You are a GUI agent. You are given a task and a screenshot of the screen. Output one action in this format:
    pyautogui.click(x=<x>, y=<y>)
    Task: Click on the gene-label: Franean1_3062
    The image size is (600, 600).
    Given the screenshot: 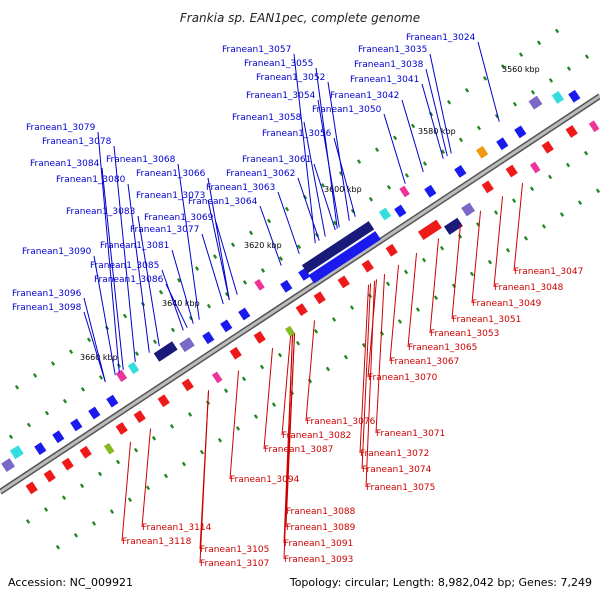 What is the action you would take?
    pyautogui.click(x=260, y=174)
    